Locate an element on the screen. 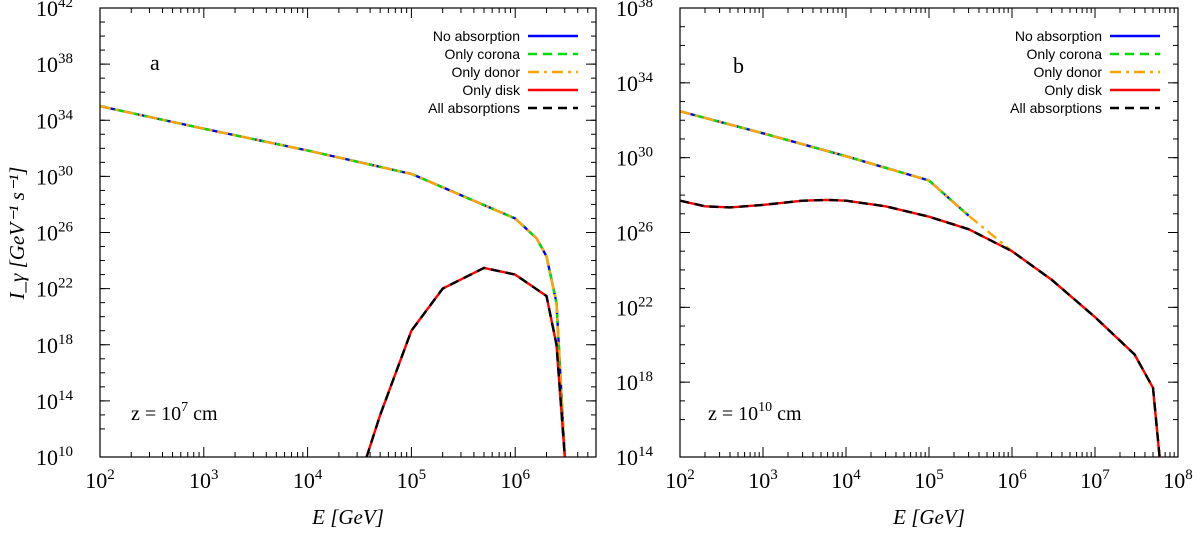 The height and width of the screenshot is (536, 1200). y-axis-label: I_γ [GeV⁻¹ s⁻¹] is located at coordinates (17, 234).